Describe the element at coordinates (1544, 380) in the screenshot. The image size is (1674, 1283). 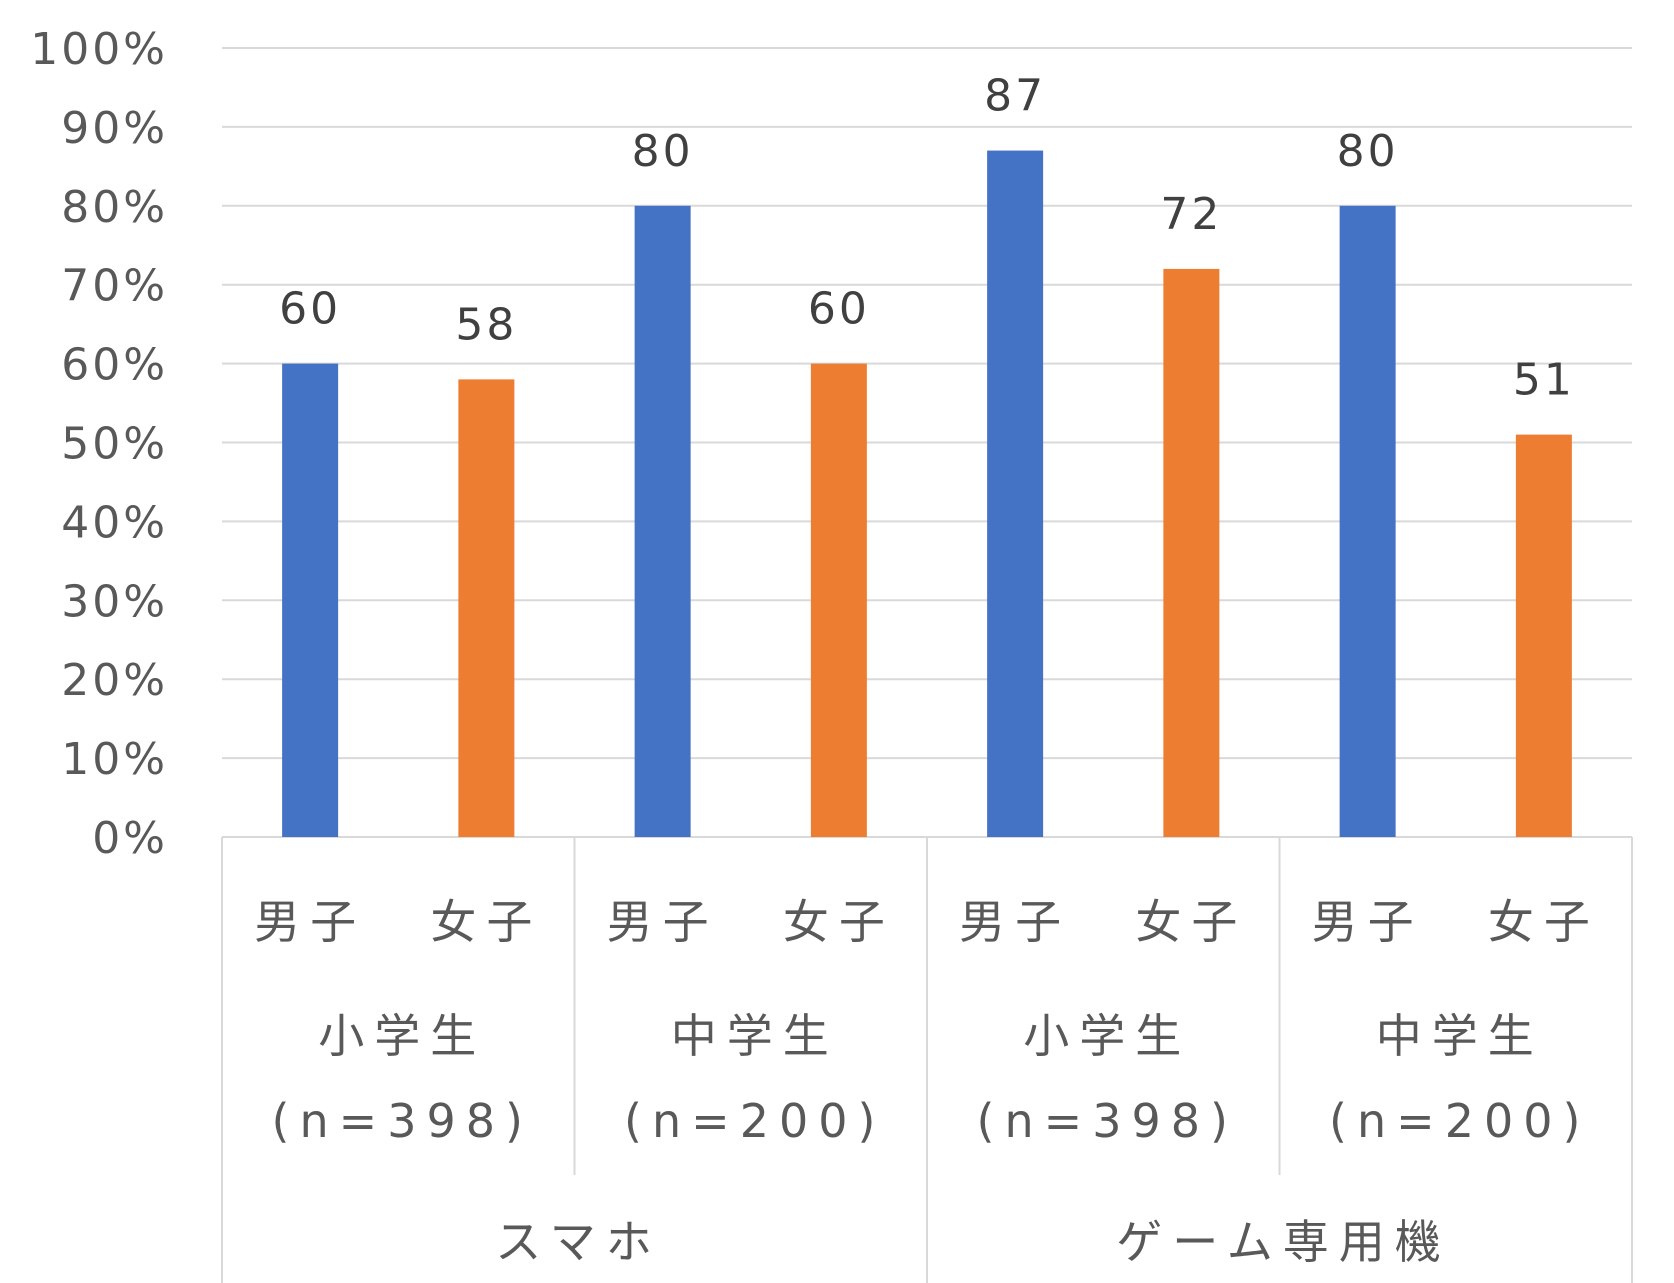
I see `data-label: 51` at that location.